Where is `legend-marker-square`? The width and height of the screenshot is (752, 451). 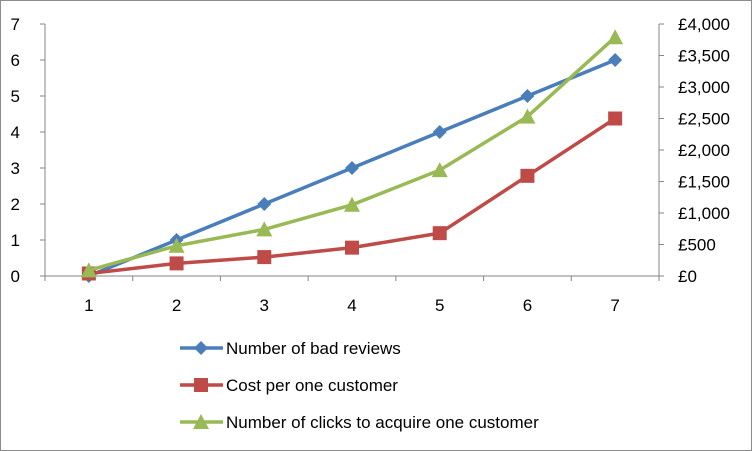
legend-marker-square is located at coordinates (201, 385).